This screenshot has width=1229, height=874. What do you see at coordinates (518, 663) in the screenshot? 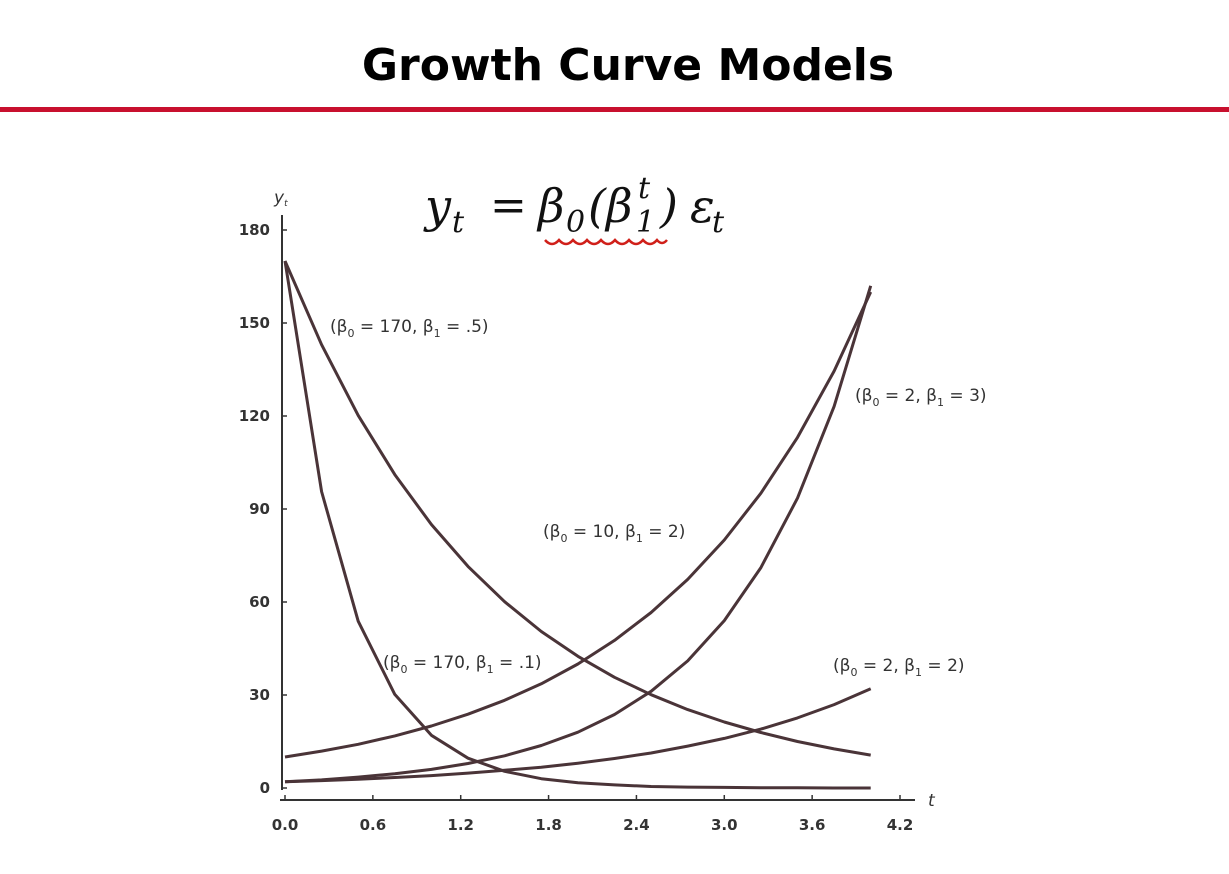
I see `curve-label-part: = .1)` at bounding box center [518, 663].